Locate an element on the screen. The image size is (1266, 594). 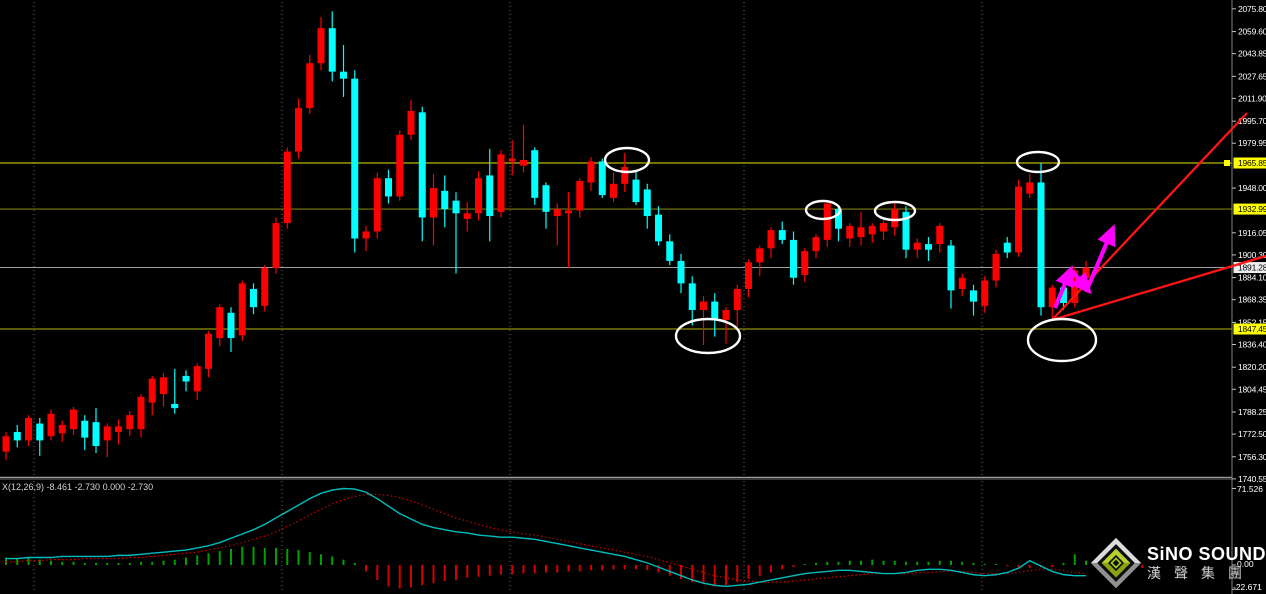
price-axis-label: 1884.10 is located at coordinates (1252, 278).